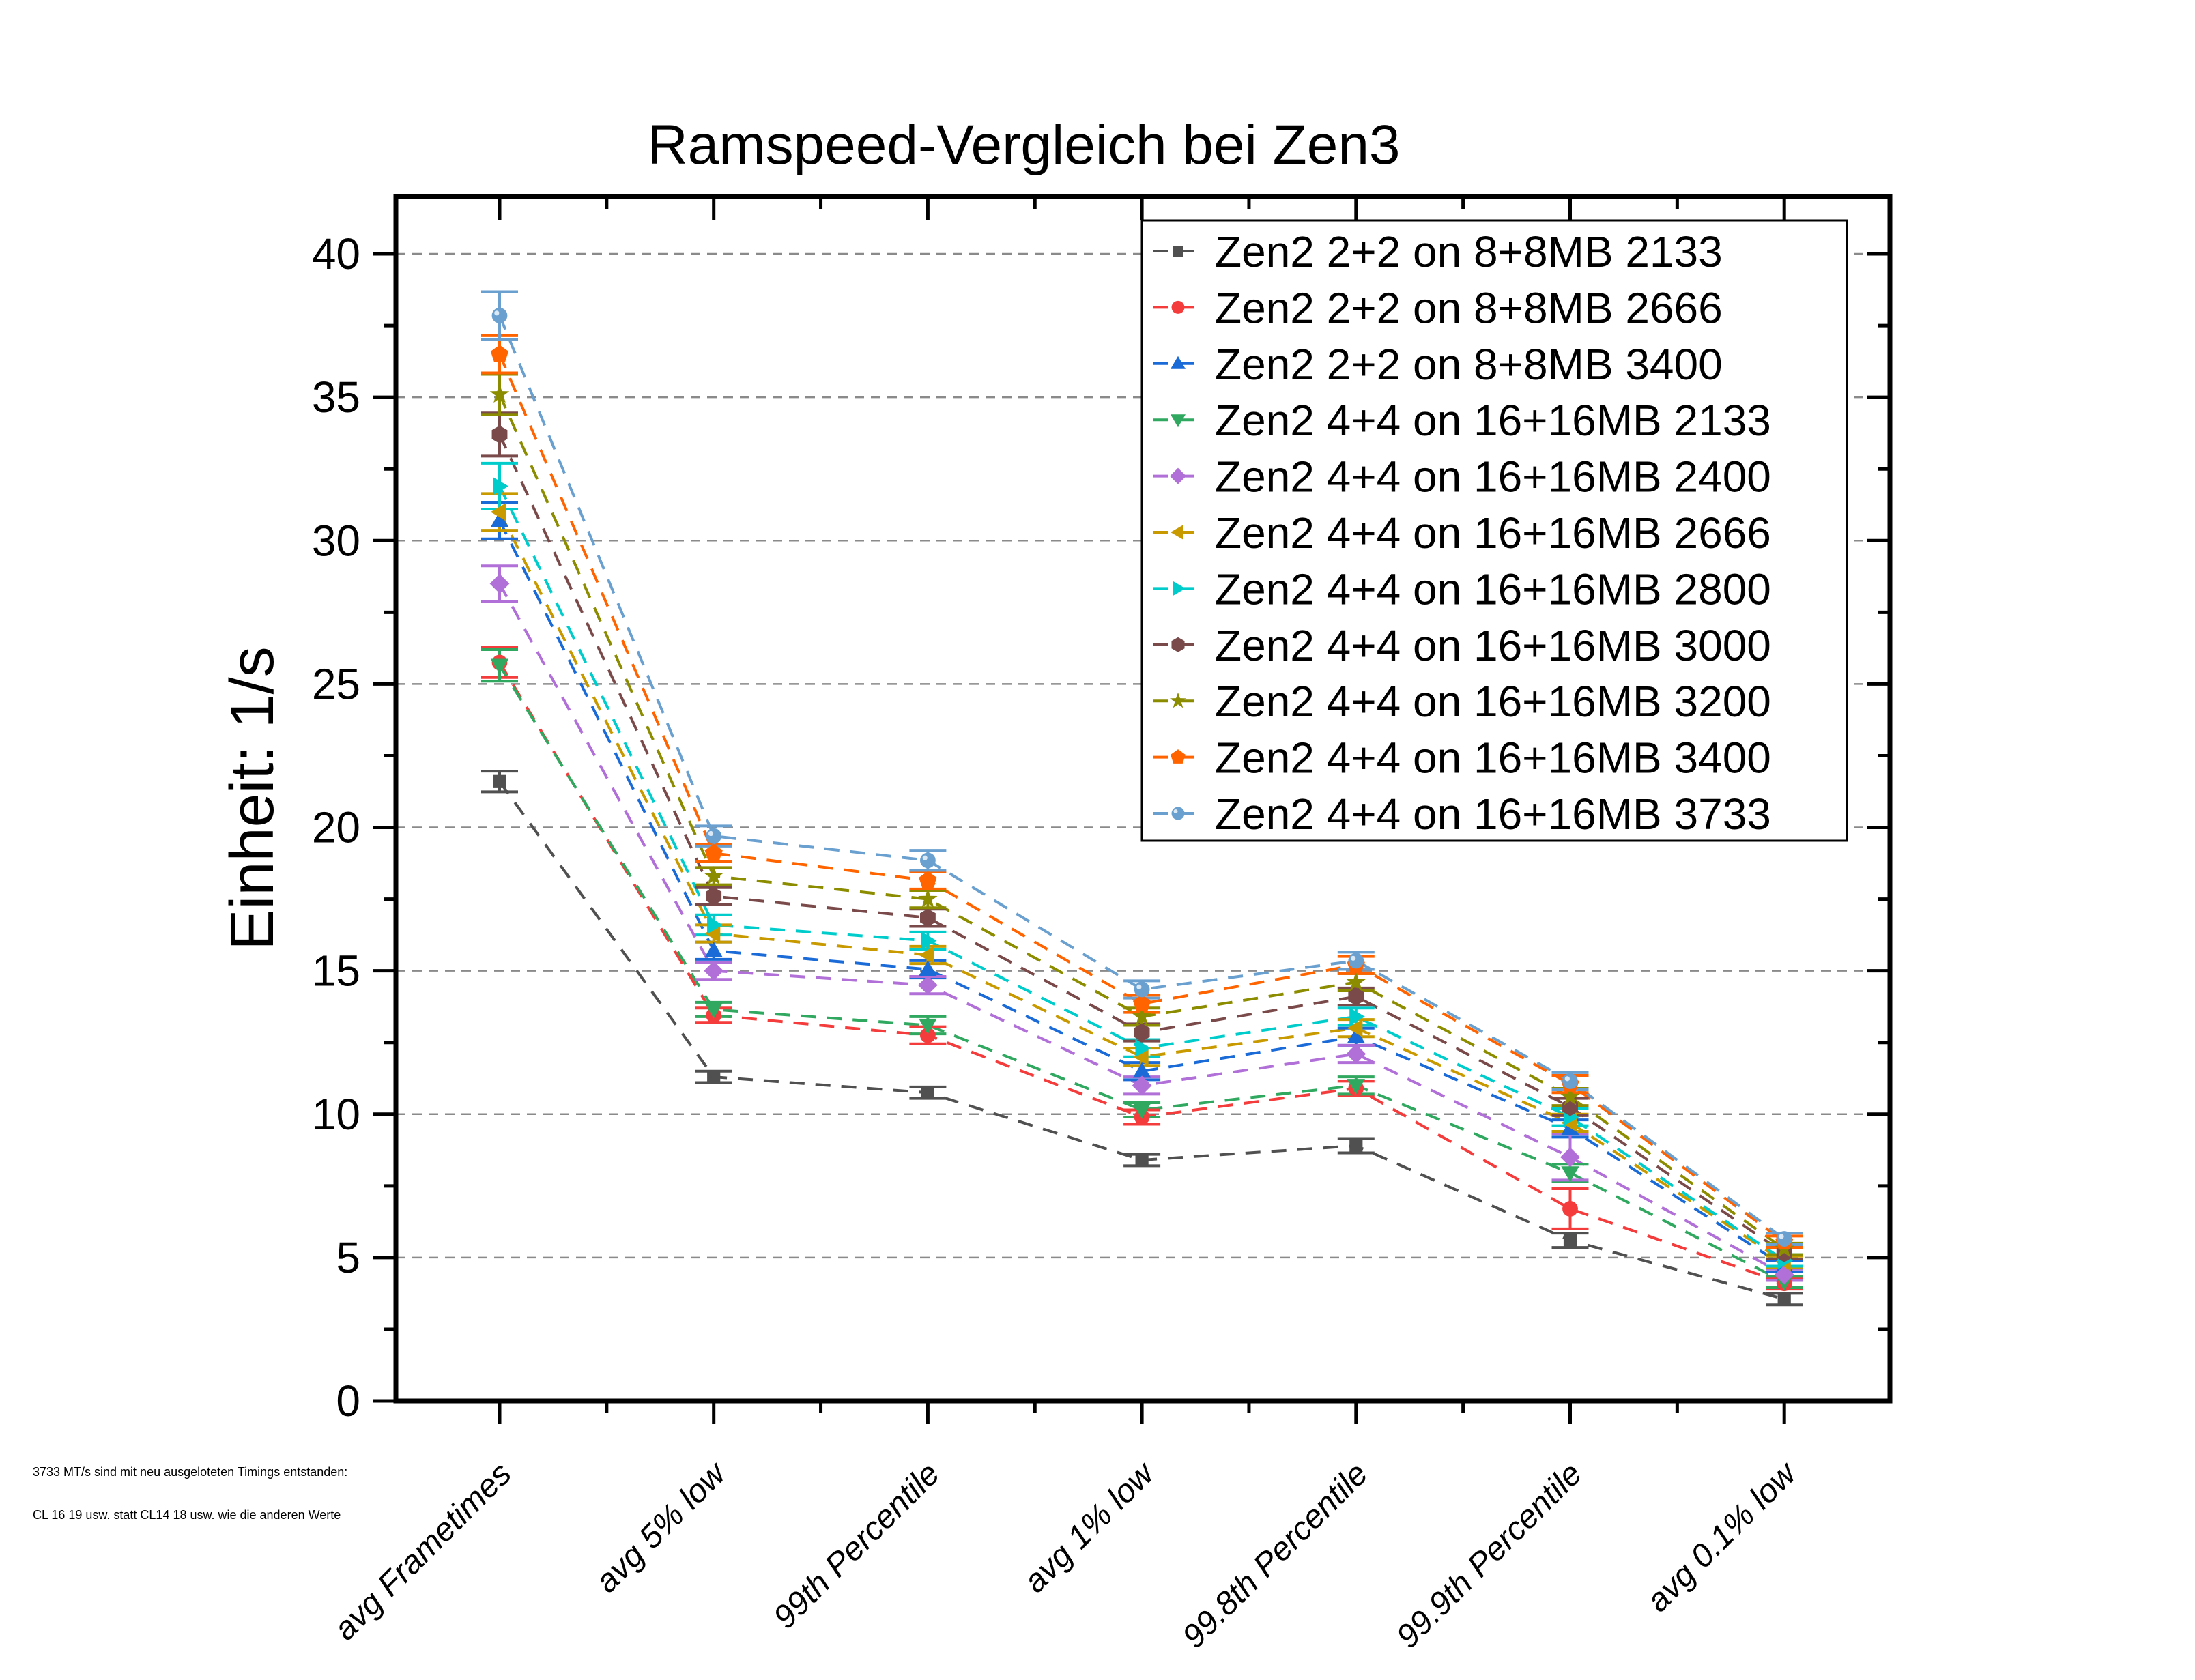 The height and width of the screenshot is (1680, 2195). Describe the element at coordinates (1469, 251) in the screenshot. I see `legend-label: Zen2 2+2 on 8+8MB 2133` at that location.